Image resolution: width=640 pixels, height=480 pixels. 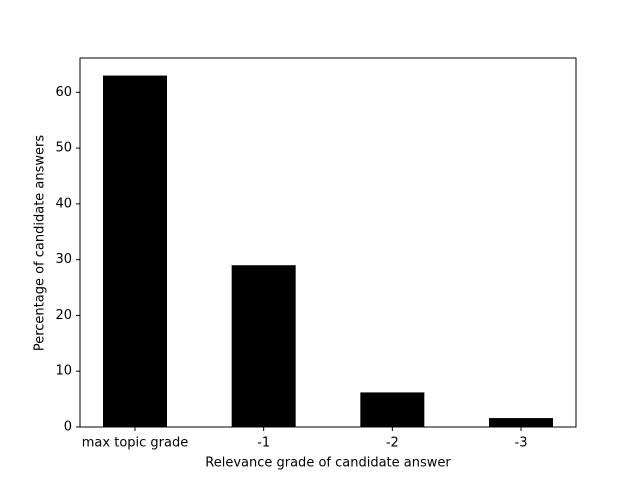 I want to click on y-tick-label: 20, so click(x=63, y=315).